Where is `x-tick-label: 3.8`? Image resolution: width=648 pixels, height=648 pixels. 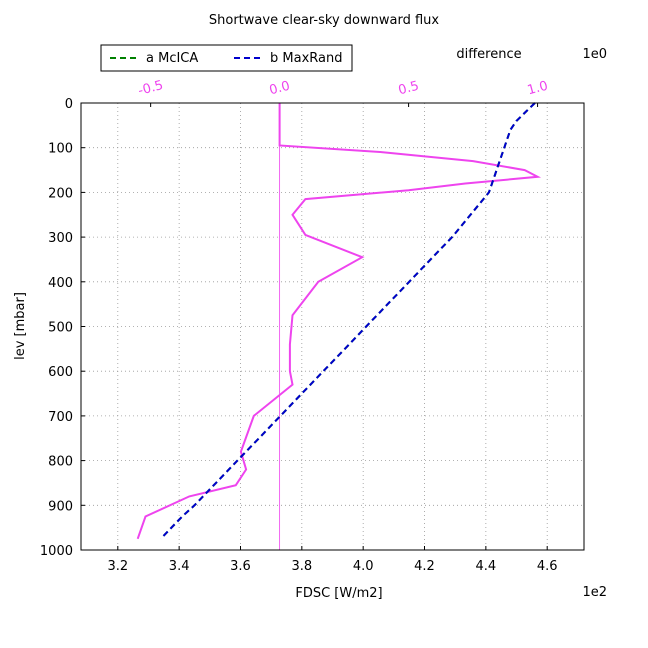 x-tick-label: 3.8 is located at coordinates (301, 566).